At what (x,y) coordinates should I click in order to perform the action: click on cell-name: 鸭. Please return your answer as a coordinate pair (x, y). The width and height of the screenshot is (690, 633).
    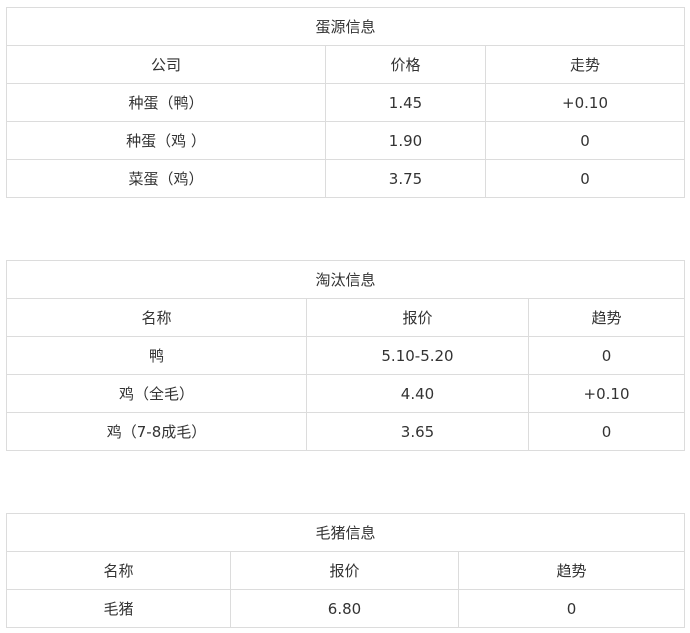
    Looking at the image, I should click on (156, 355).